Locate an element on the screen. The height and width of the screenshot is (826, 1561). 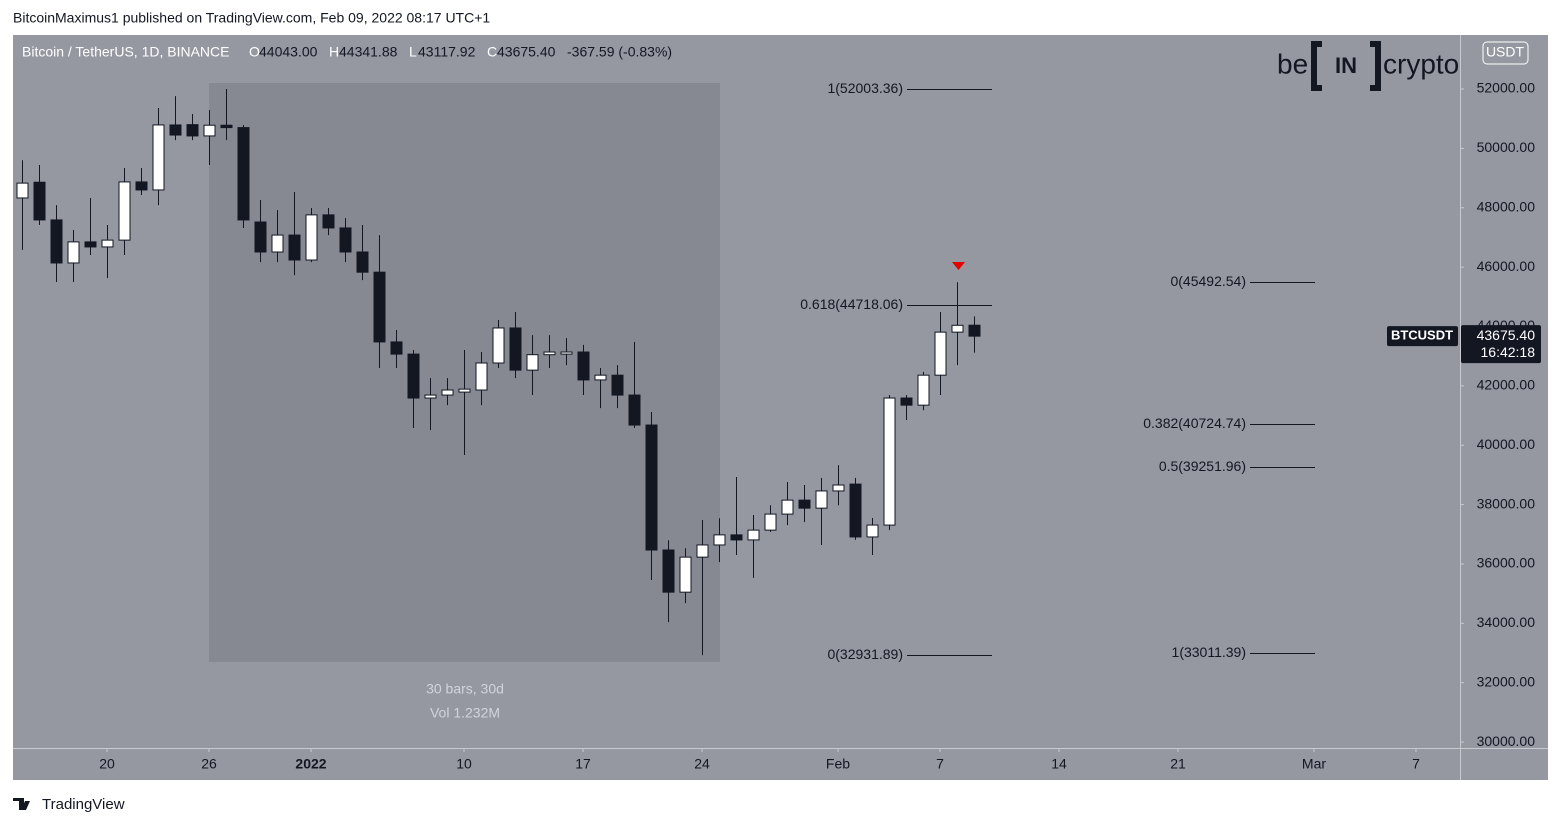
fib-label: 0(32931.89) is located at coordinates (865, 654).